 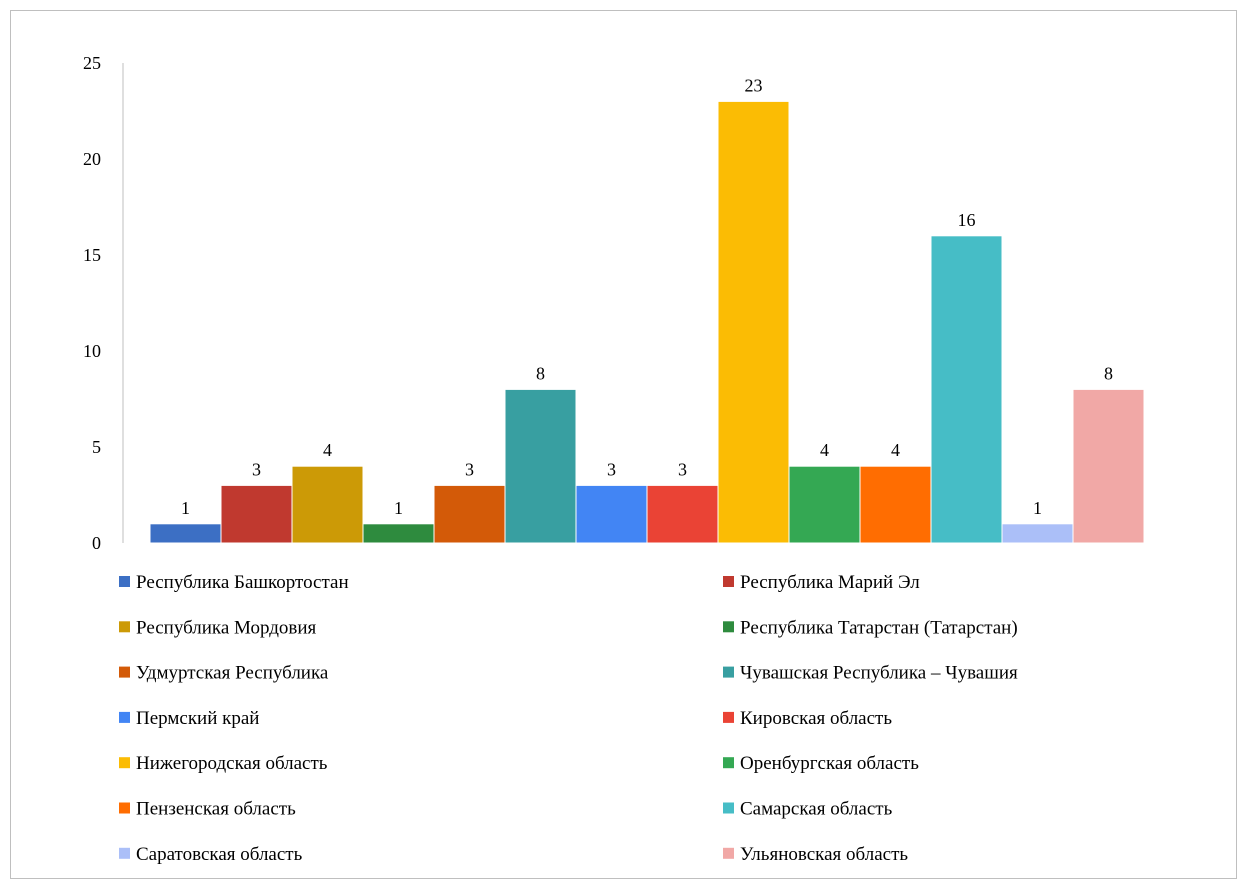 What do you see at coordinates (216, 809) in the screenshot?
I see `legend-label: Пензенская область` at bounding box center [216, 809].